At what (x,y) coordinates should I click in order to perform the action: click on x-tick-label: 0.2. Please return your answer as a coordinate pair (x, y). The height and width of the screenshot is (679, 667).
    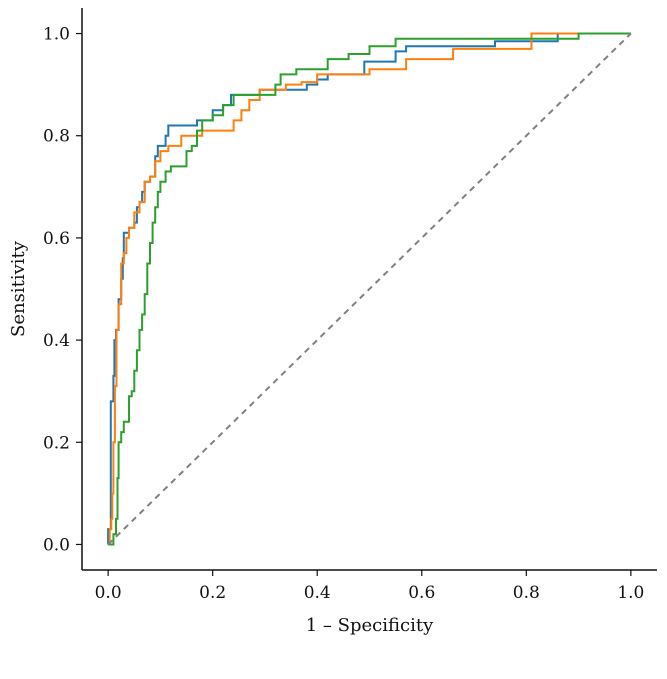
    Looking at the image, I should click on (212, 593).